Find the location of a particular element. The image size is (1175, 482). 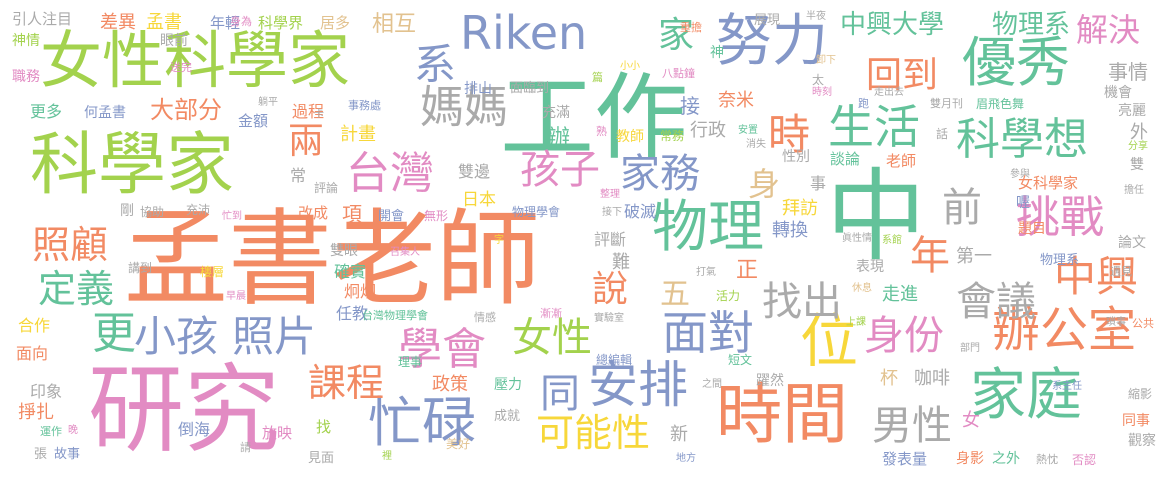

word-share: 分享 is located at coordinates (1138, 146).